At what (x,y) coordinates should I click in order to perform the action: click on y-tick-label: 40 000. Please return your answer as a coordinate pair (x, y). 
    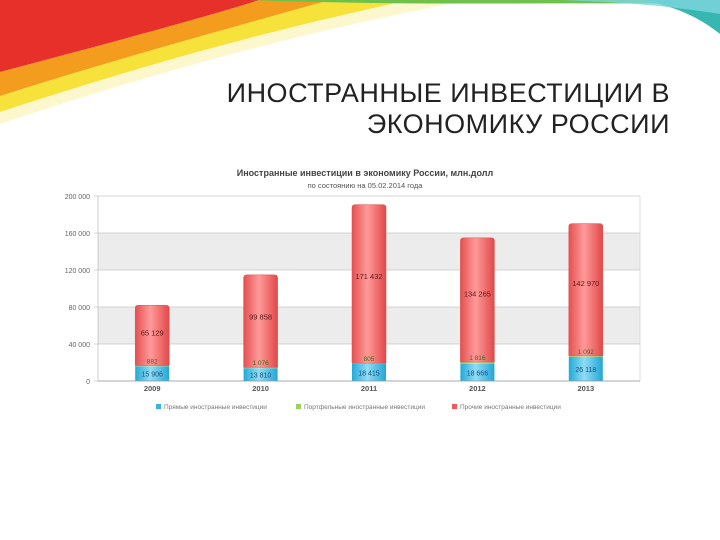
    Looking at the image, I should click on (80, 345).